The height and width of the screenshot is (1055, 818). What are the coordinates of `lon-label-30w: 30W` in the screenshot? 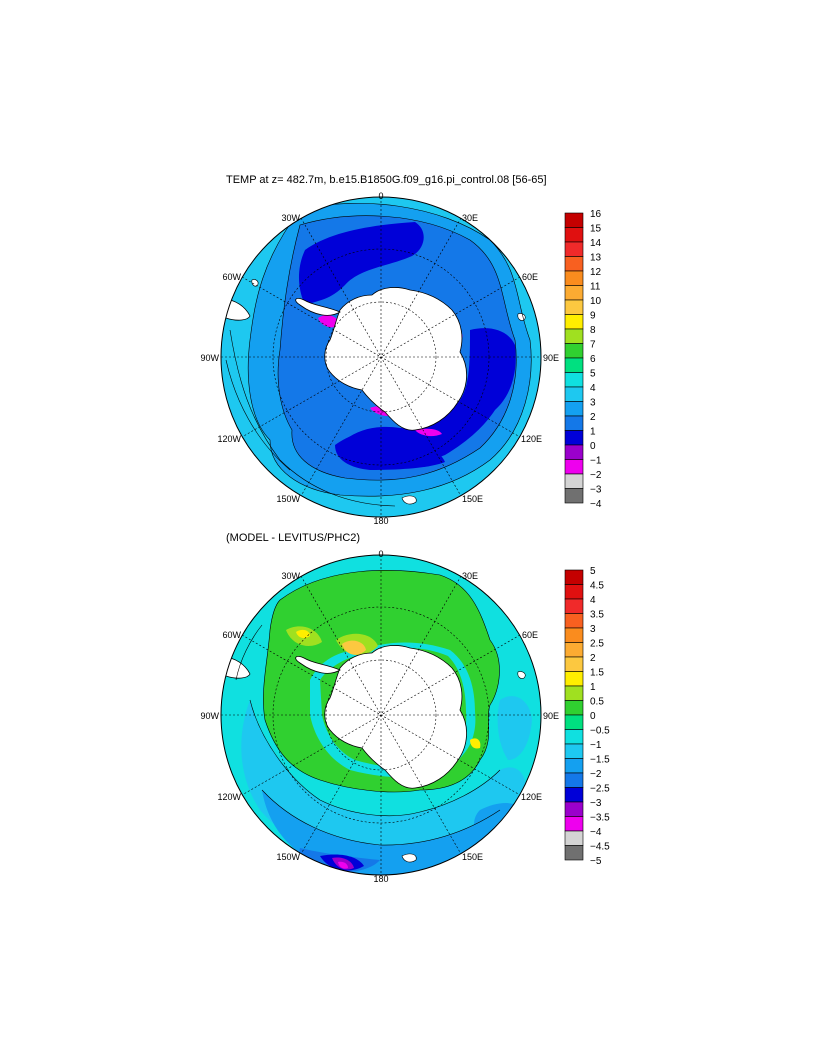 It's located at (290, 218).